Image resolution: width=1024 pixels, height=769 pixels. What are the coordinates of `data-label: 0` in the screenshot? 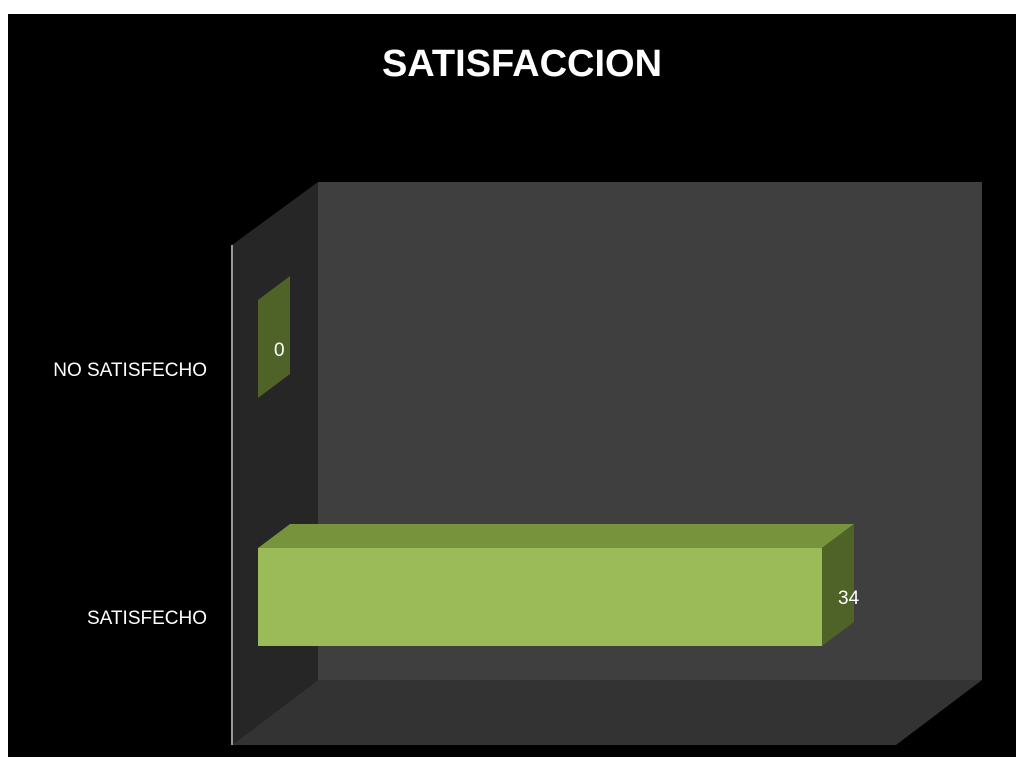 It's located at (279, 350).